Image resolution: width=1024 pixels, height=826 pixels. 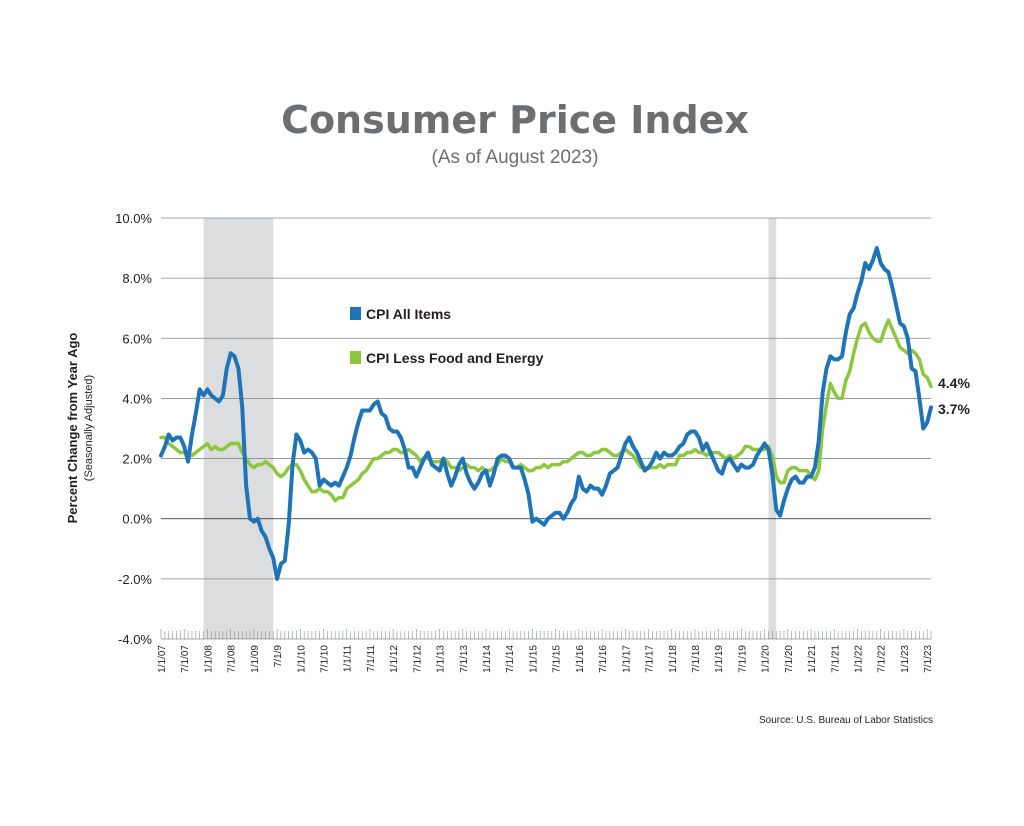 What do you see at coordinates (557, 659) in the screenshot?
I see `x-tick-label: 7/1/15` at bounding box center [557, 659].